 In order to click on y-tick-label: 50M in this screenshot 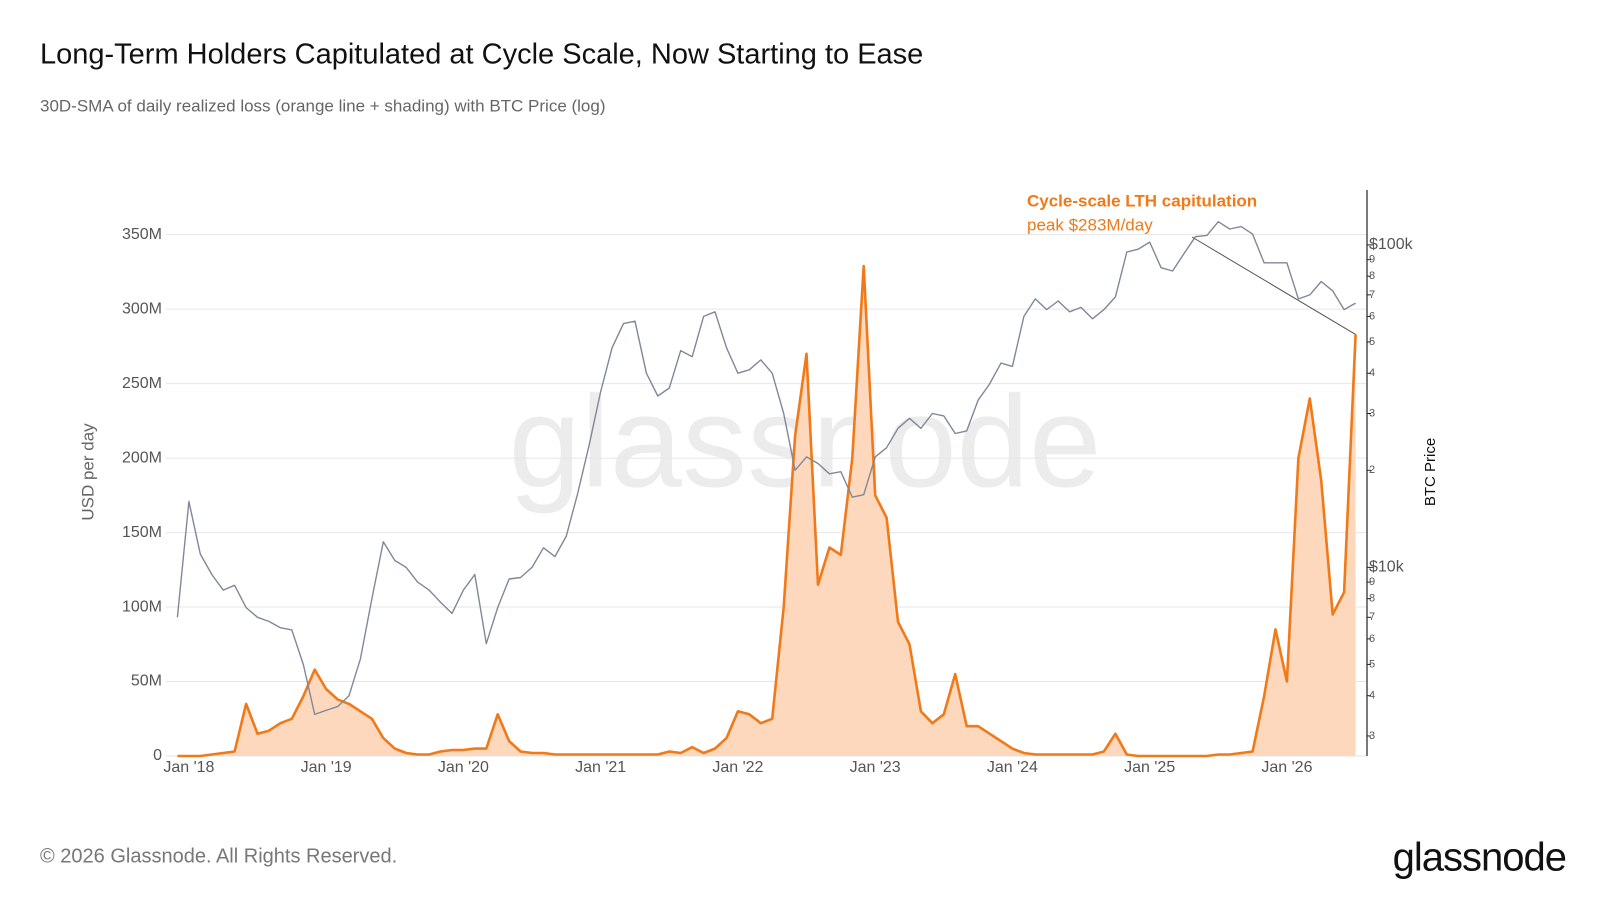, I will do `click(146, 681)`.